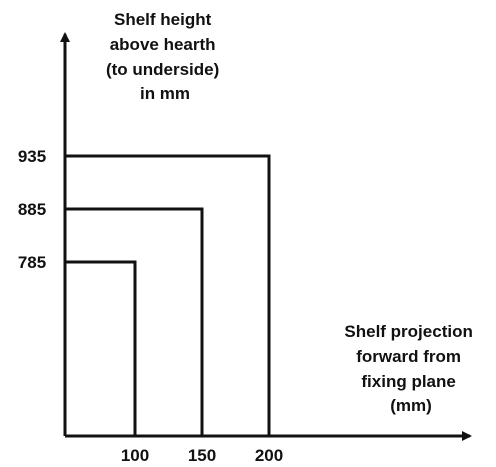  Describe the element at coordinates (202, 455) in the screenshot. I see `x-tick-150: 150` at that location.